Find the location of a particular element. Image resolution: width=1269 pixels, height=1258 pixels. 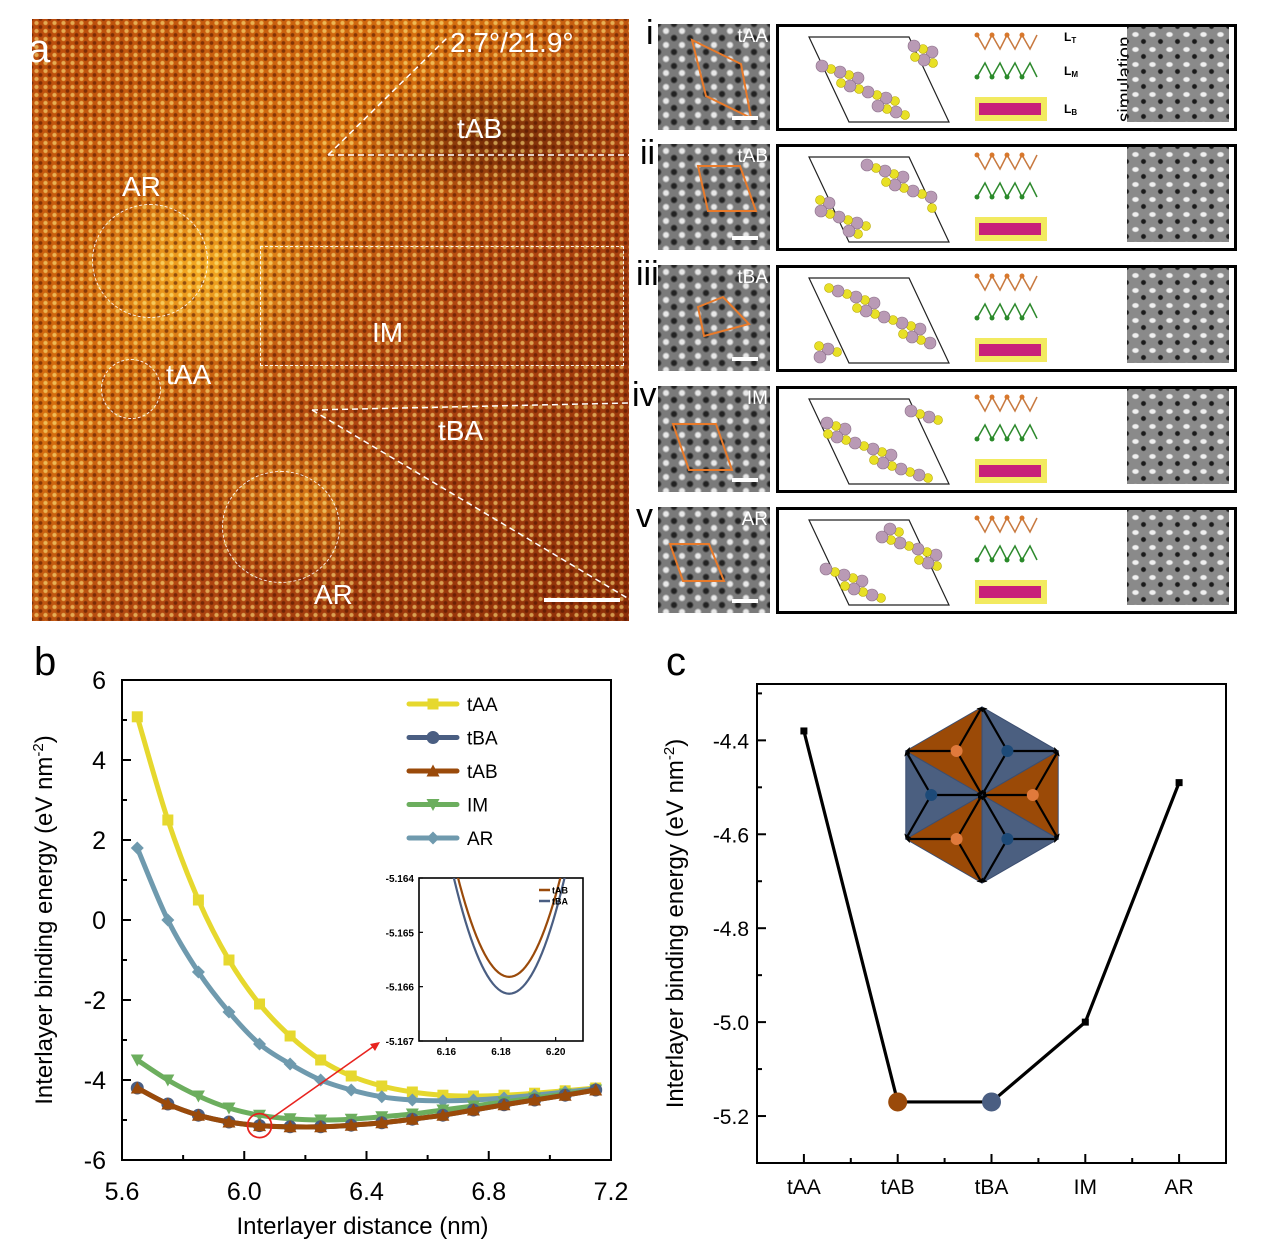

layer-label-bot: LB is located at coordinates (1070, 109).